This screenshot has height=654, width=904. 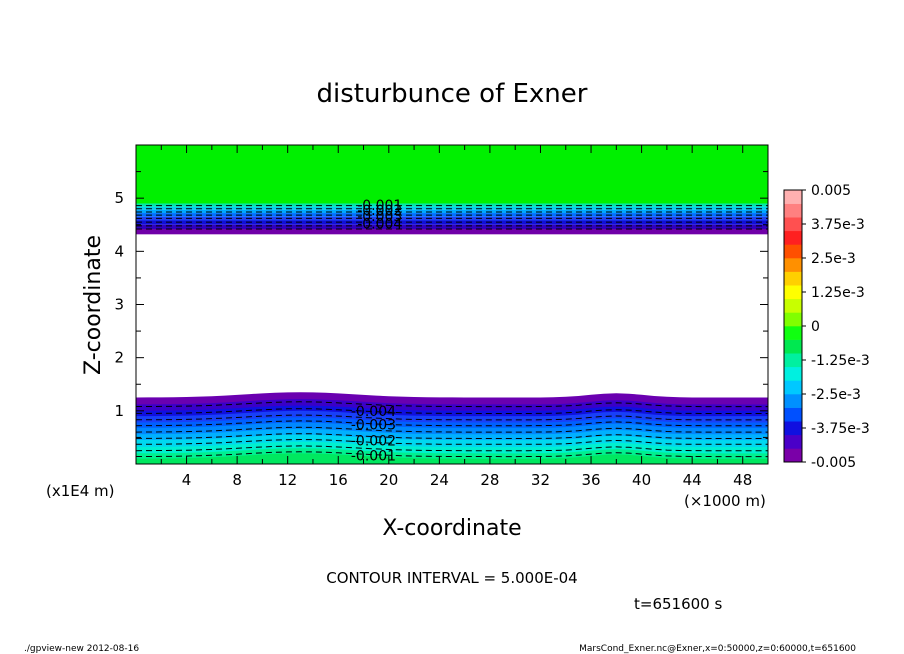 I want to click on lower-contour-label: -0.001, so click(x=373, y=456).